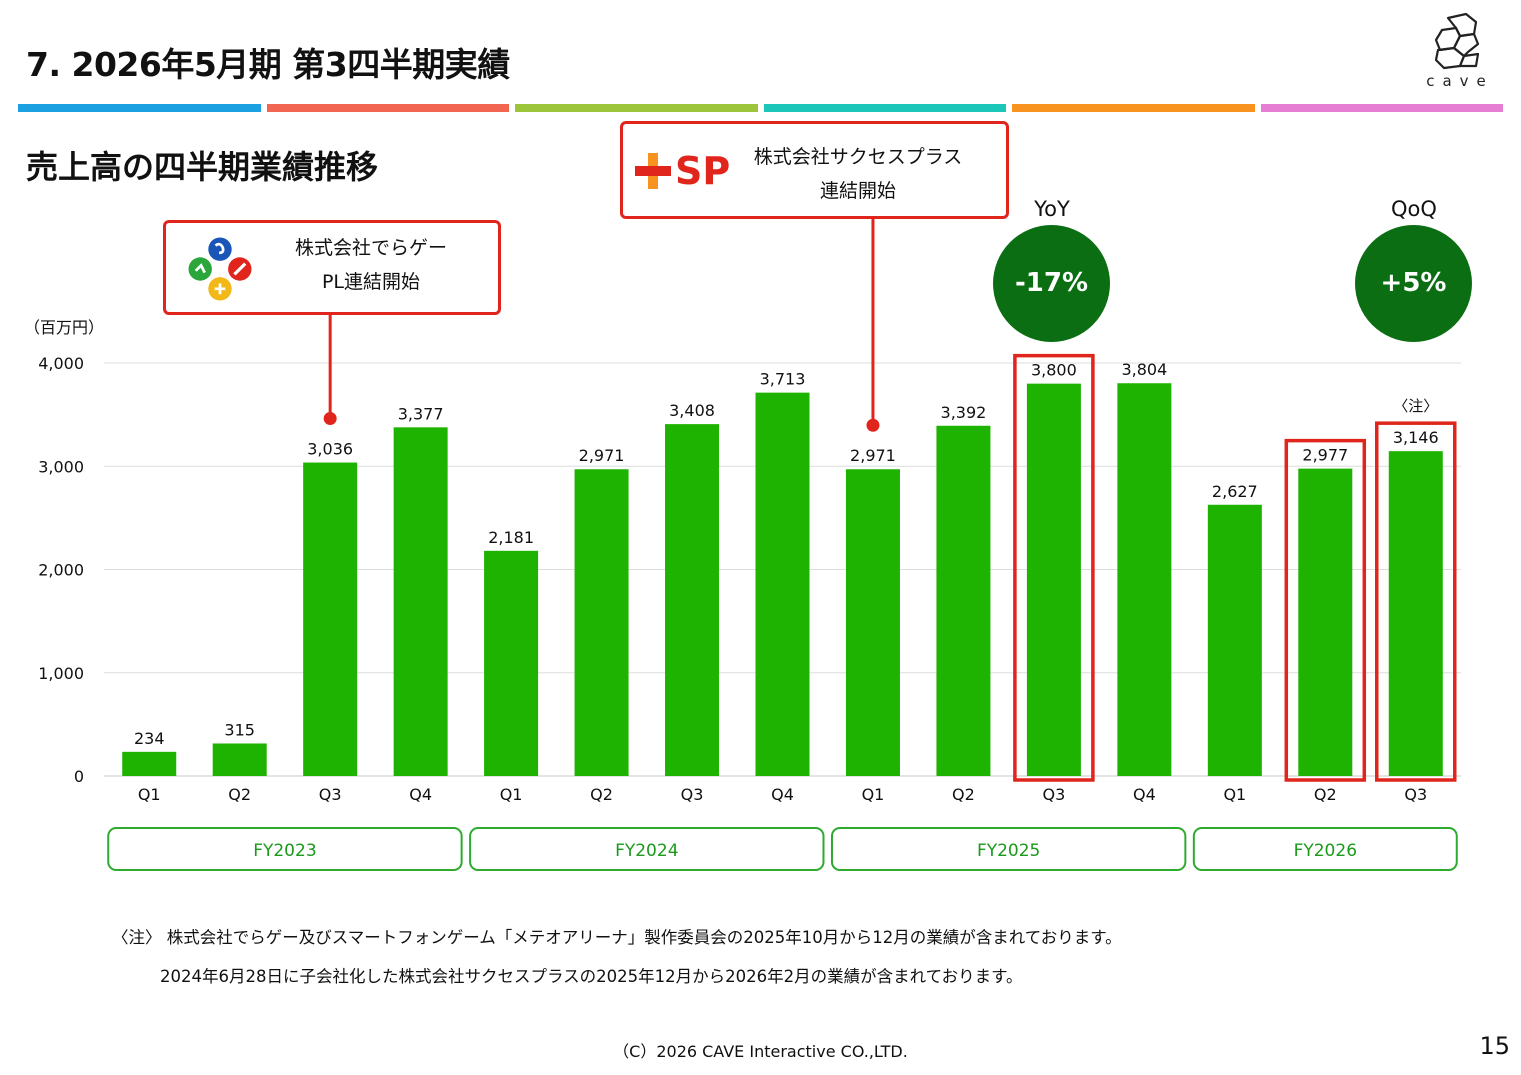 Image resolution: width=1521 pixels, height=1075 pixels. I want to click on fiscal-year-label: FY2026, so click(1325, 851).